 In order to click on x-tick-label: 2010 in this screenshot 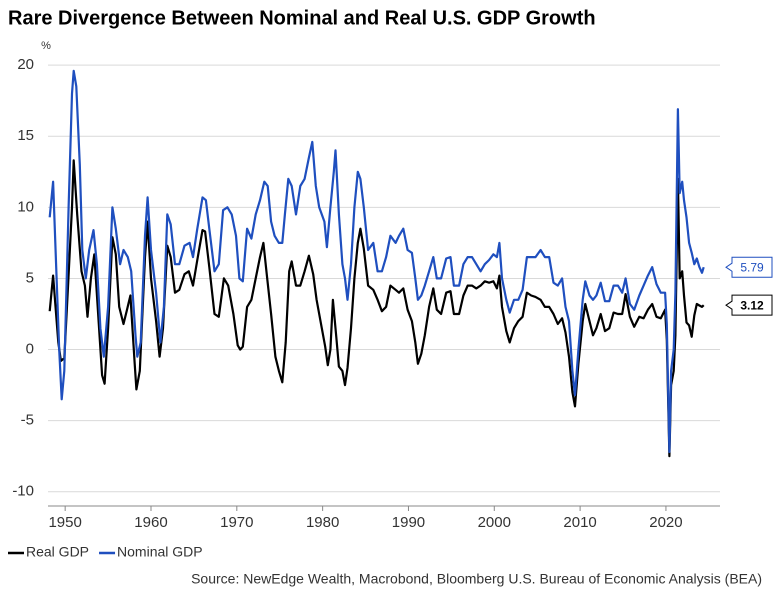, I will do `click(579, 522)`.